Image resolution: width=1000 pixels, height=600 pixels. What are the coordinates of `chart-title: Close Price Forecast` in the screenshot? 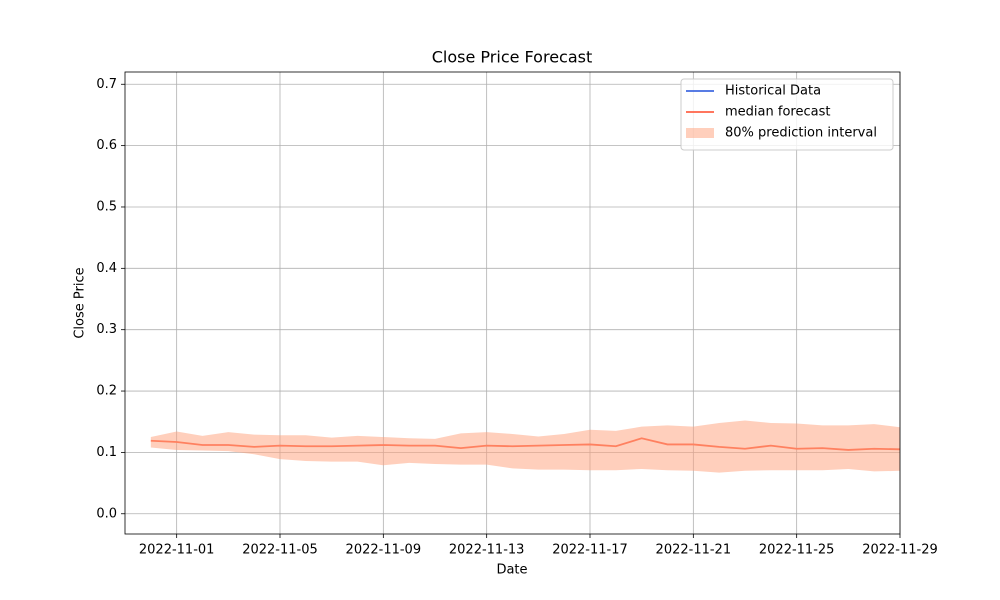 It's located at (512, 57).